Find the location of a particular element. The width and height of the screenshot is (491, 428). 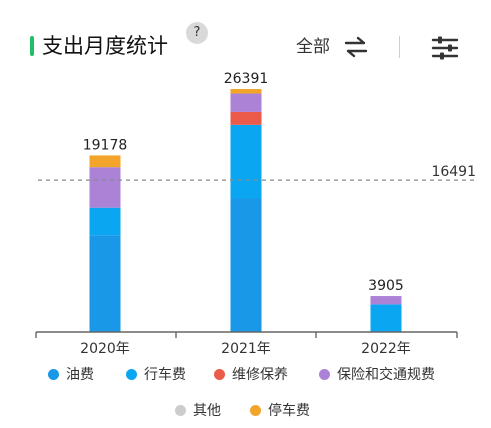

legend-label-maintenance: 维修保养 is located at coordinates (260, 375).